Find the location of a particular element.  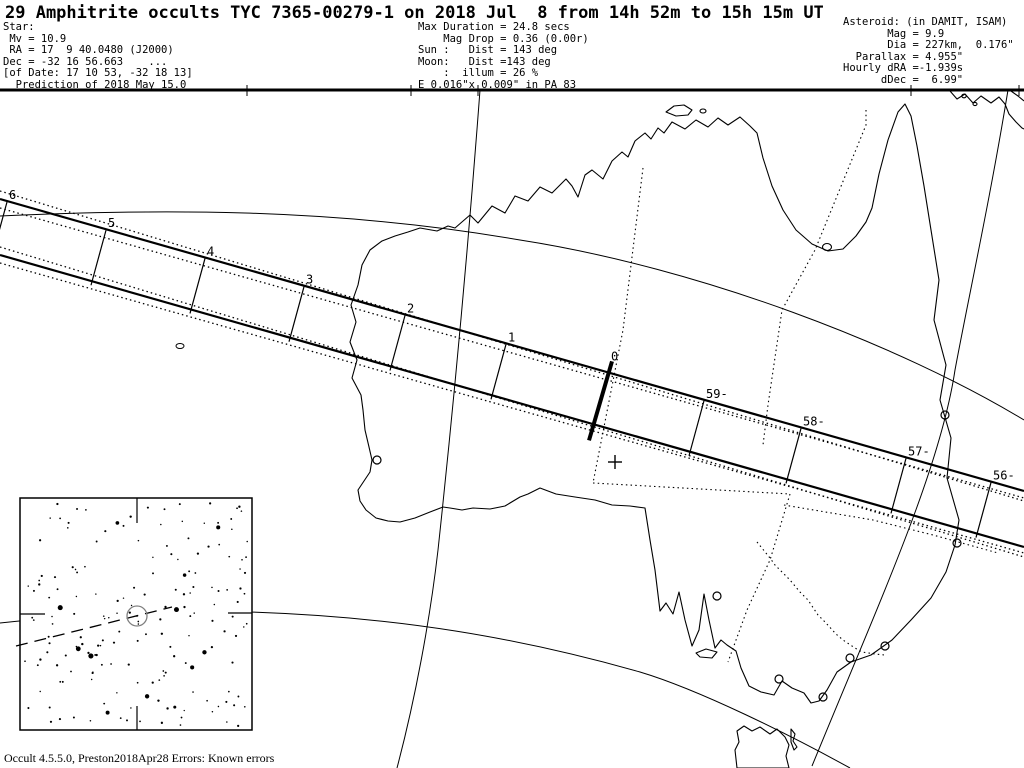

groote-island is located at coordinates (827, 247).